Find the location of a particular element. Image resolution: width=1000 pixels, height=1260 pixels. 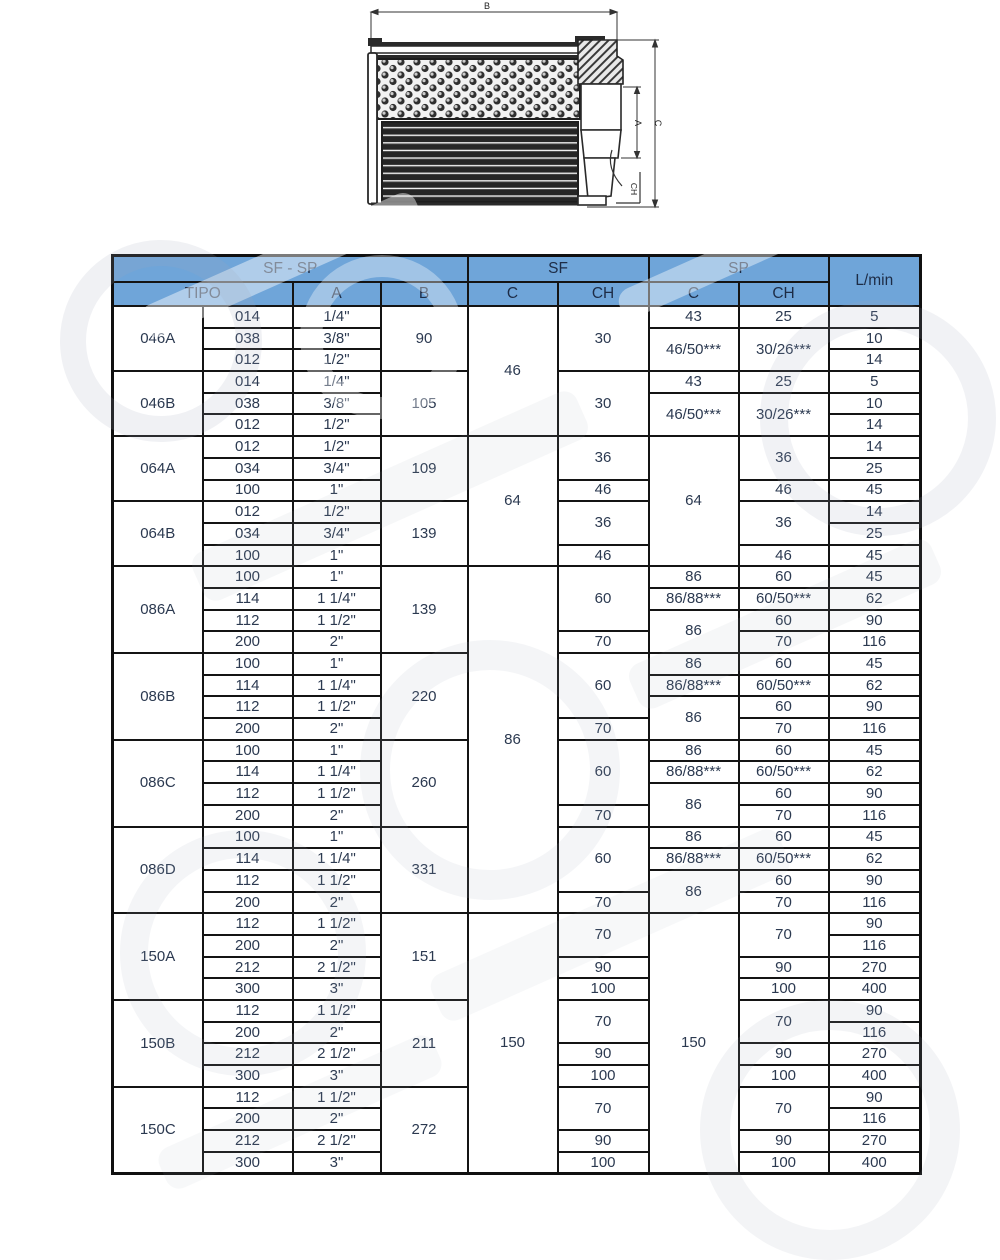

cell-b: 90 is located at coordinates (424, 338).